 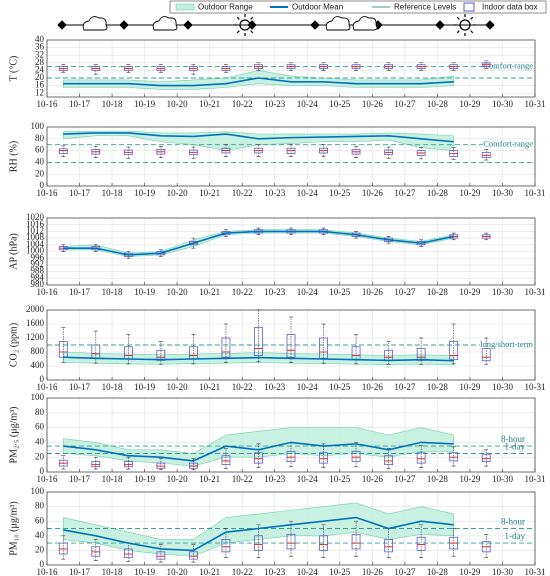 I want to click on y-axis-label: CO₂ (ppm), so click(x=13, y=345).